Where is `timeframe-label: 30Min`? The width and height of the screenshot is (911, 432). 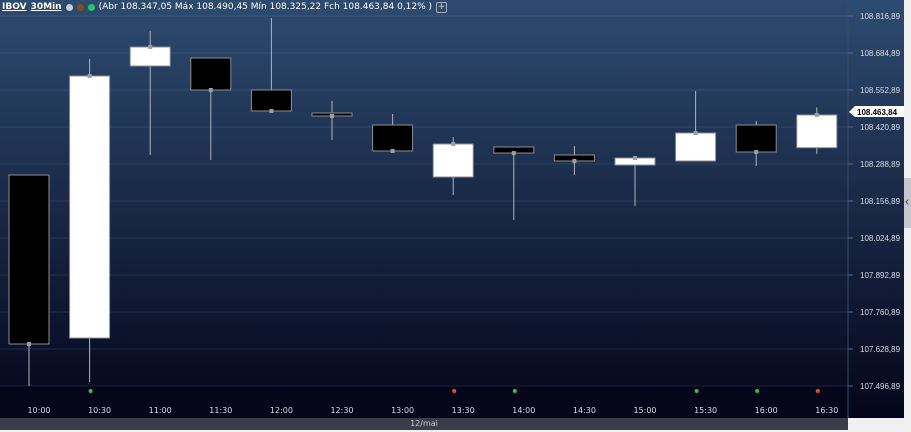 timeframe-label: 30Min is located at coordinates (46, 7).